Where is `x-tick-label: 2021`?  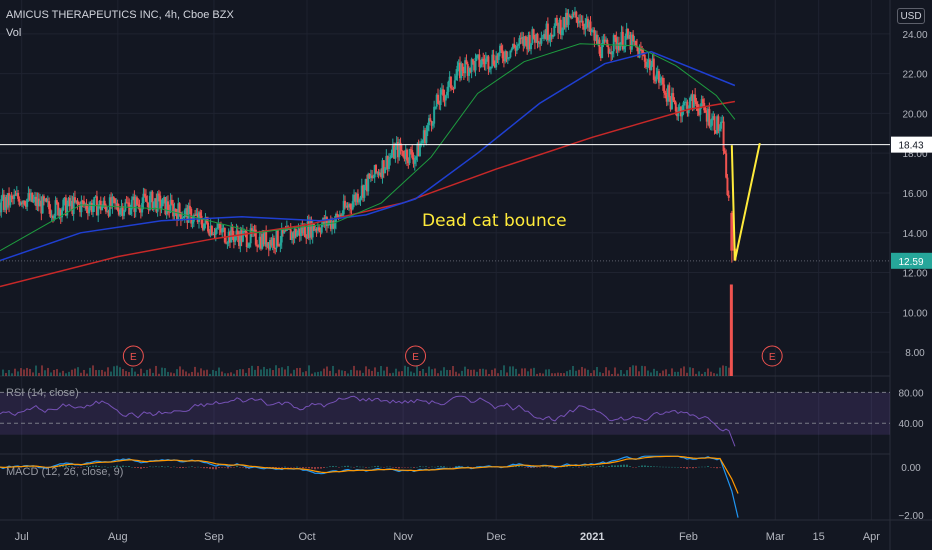
x-tick-label: 2021 is located at coordinates (592, 537).